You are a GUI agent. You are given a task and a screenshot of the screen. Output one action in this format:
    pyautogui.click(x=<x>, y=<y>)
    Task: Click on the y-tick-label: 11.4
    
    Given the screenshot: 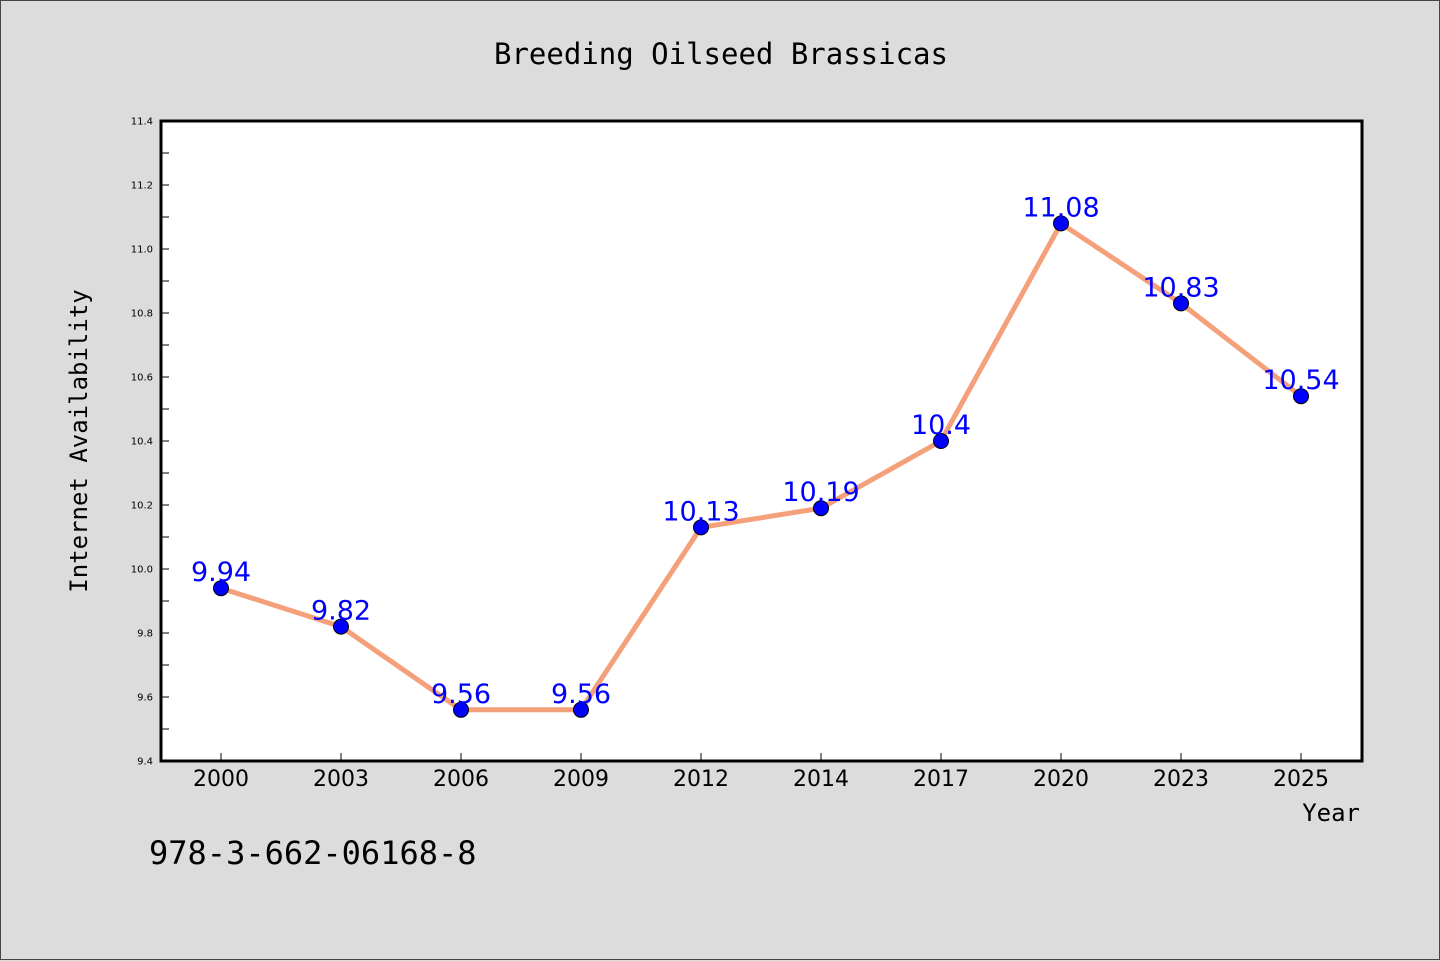 What is the action you would take?
    pyautogui.click(x=142, y=122)
    